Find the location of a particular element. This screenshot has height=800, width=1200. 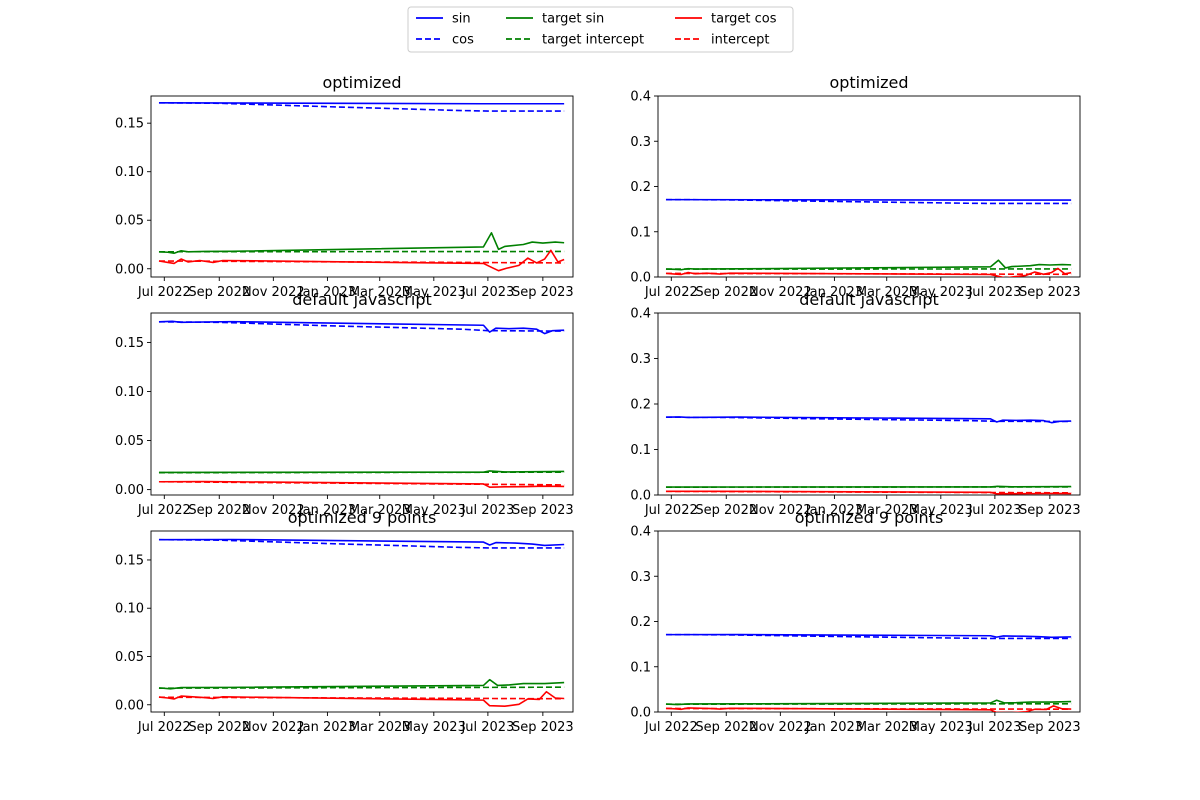

legend-label: target cos is located at coordinates (744, 19).